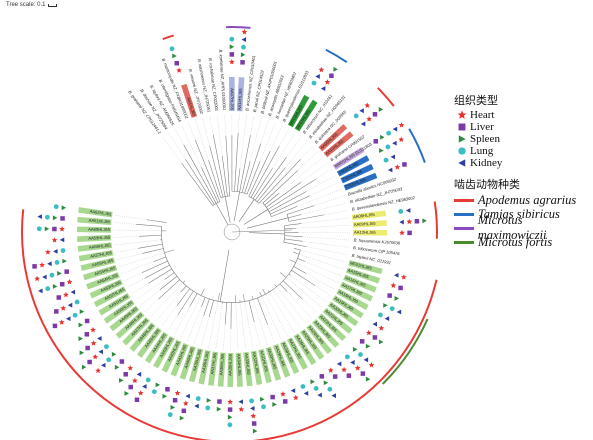  What do you see at coordinates (100, 213) in the screenshot?
I see `leaf-label: AA62HLJ65` at bounding box center [100, 213].